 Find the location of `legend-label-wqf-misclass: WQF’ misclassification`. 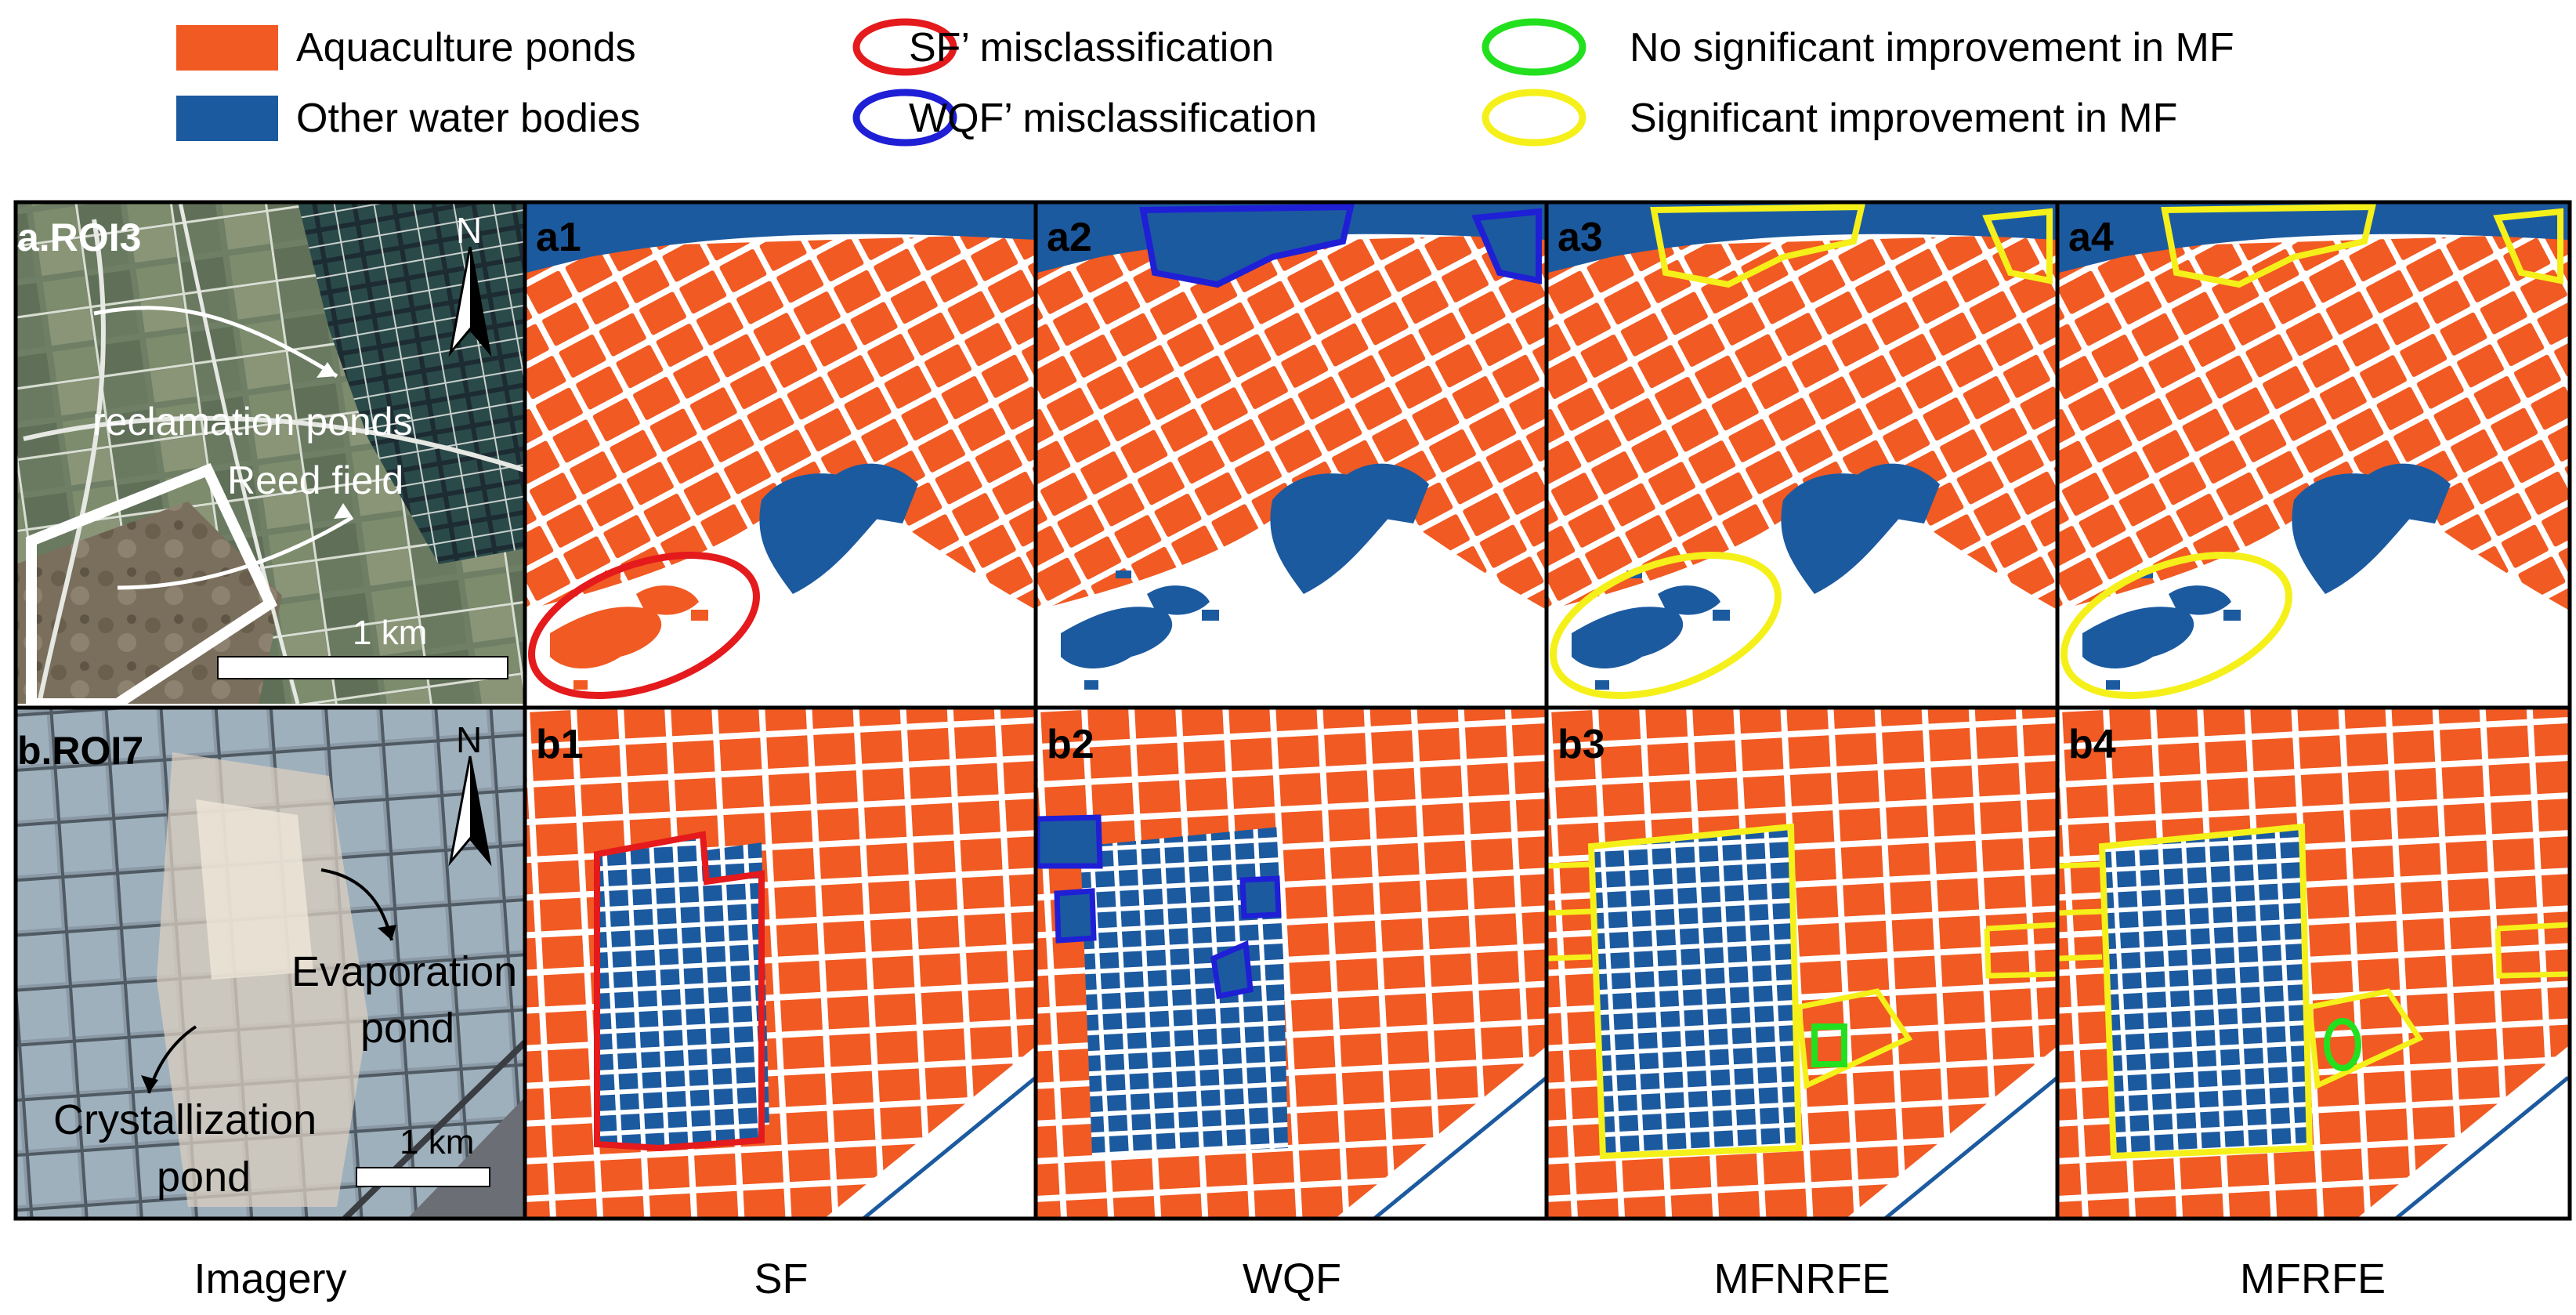

legend-label-wqf-misclass: WQF’ misclassification is located at coordinates (1113, 118).